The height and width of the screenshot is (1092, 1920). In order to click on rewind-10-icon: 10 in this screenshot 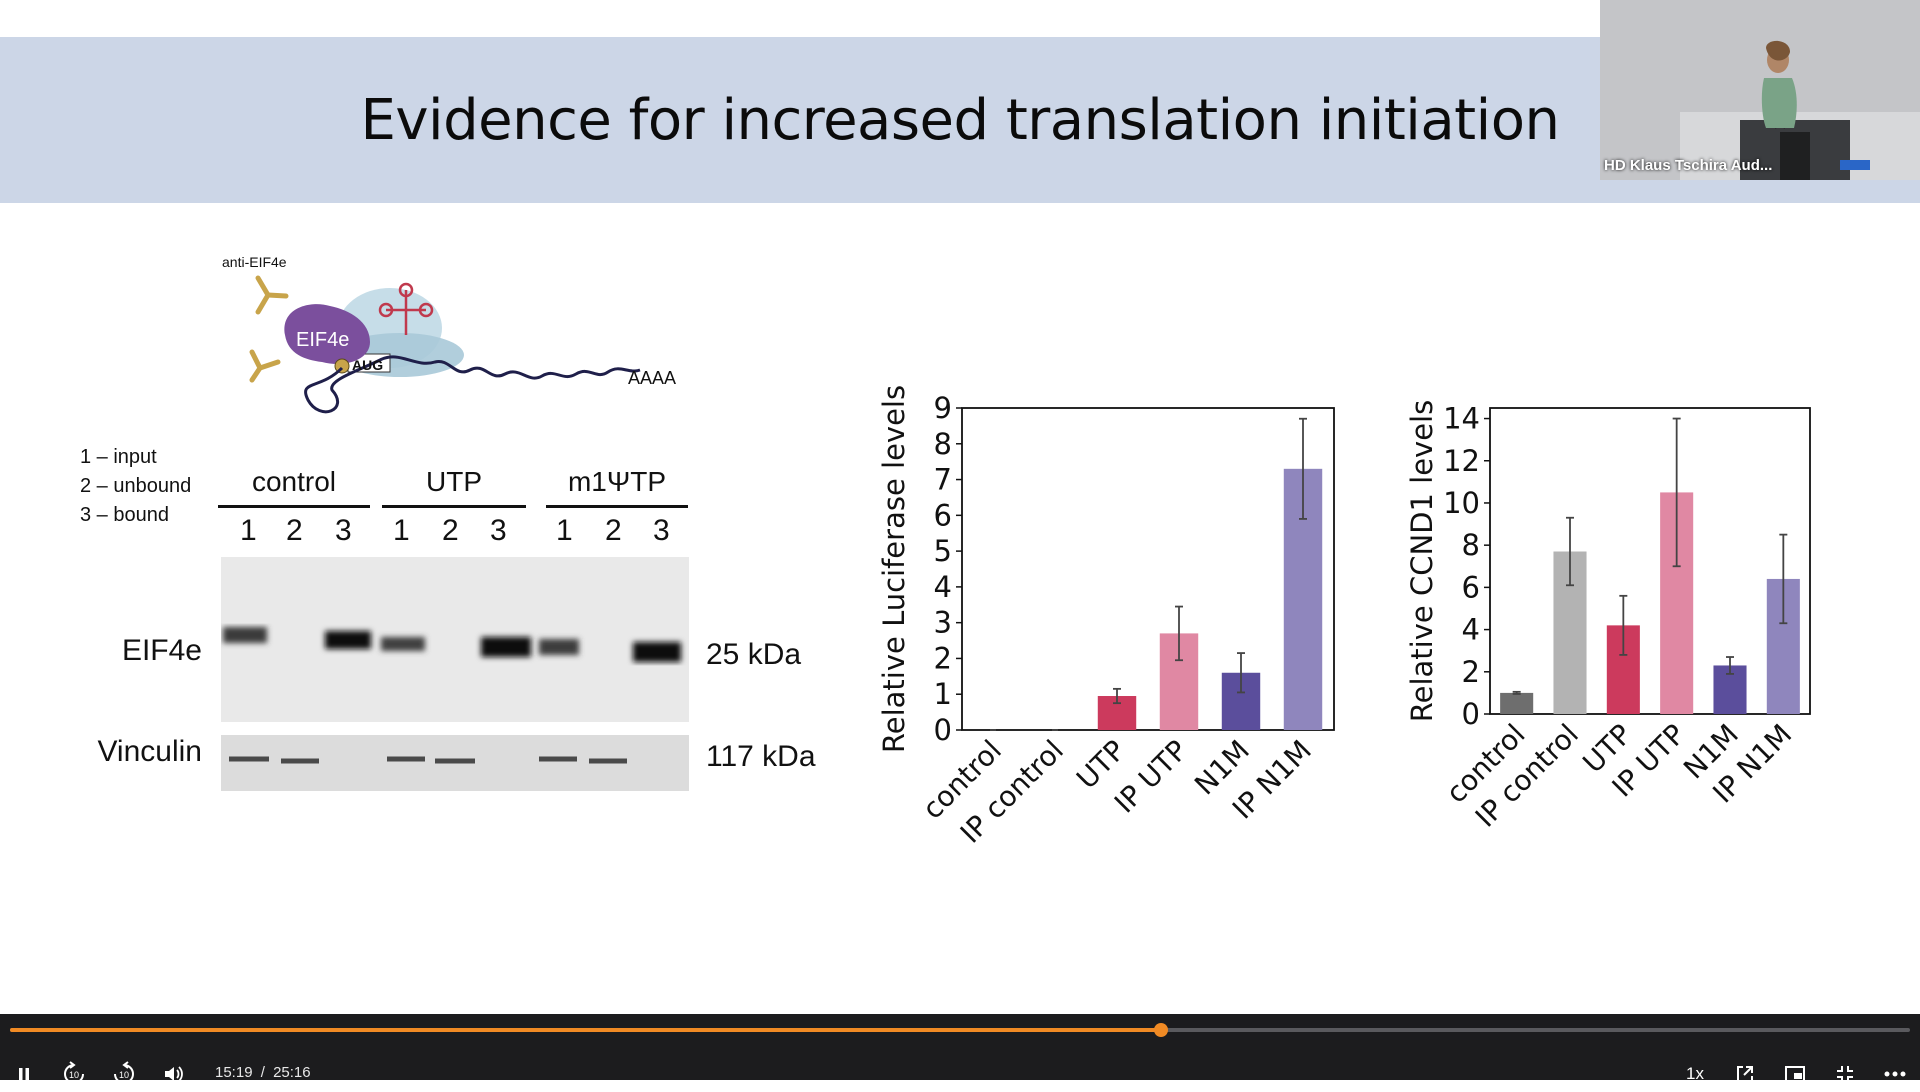, I will do `click(74, 1072)`.